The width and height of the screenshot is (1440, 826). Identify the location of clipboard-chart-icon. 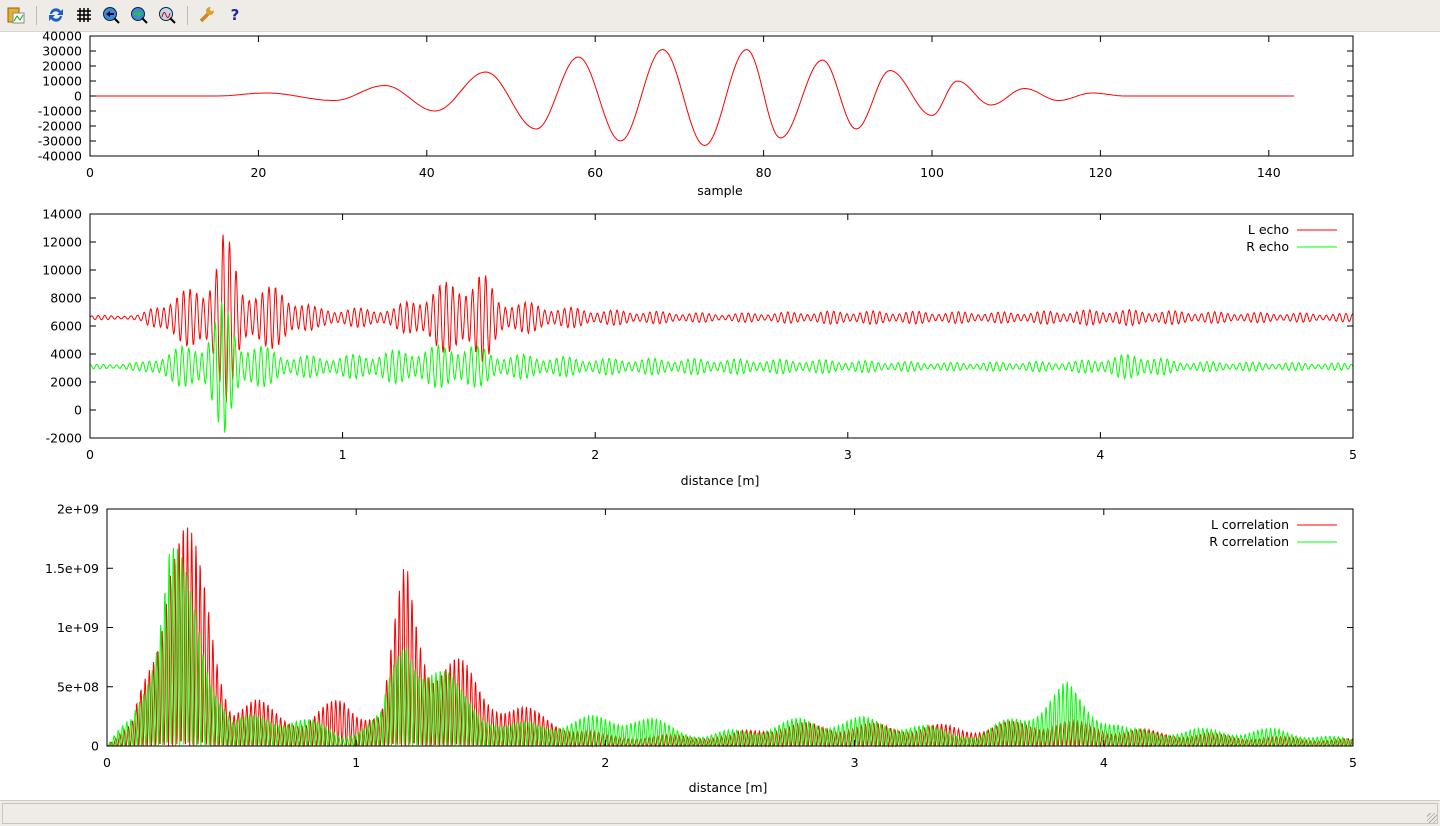
(16, 15).